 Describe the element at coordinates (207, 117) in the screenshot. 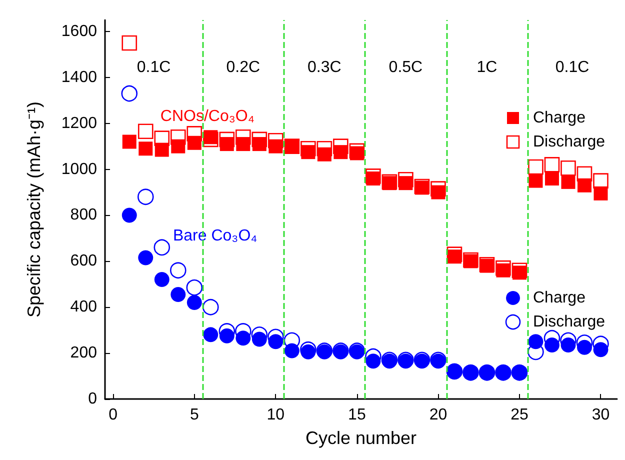

I see `annotation: CNOs/Co₃O₄` at that location.